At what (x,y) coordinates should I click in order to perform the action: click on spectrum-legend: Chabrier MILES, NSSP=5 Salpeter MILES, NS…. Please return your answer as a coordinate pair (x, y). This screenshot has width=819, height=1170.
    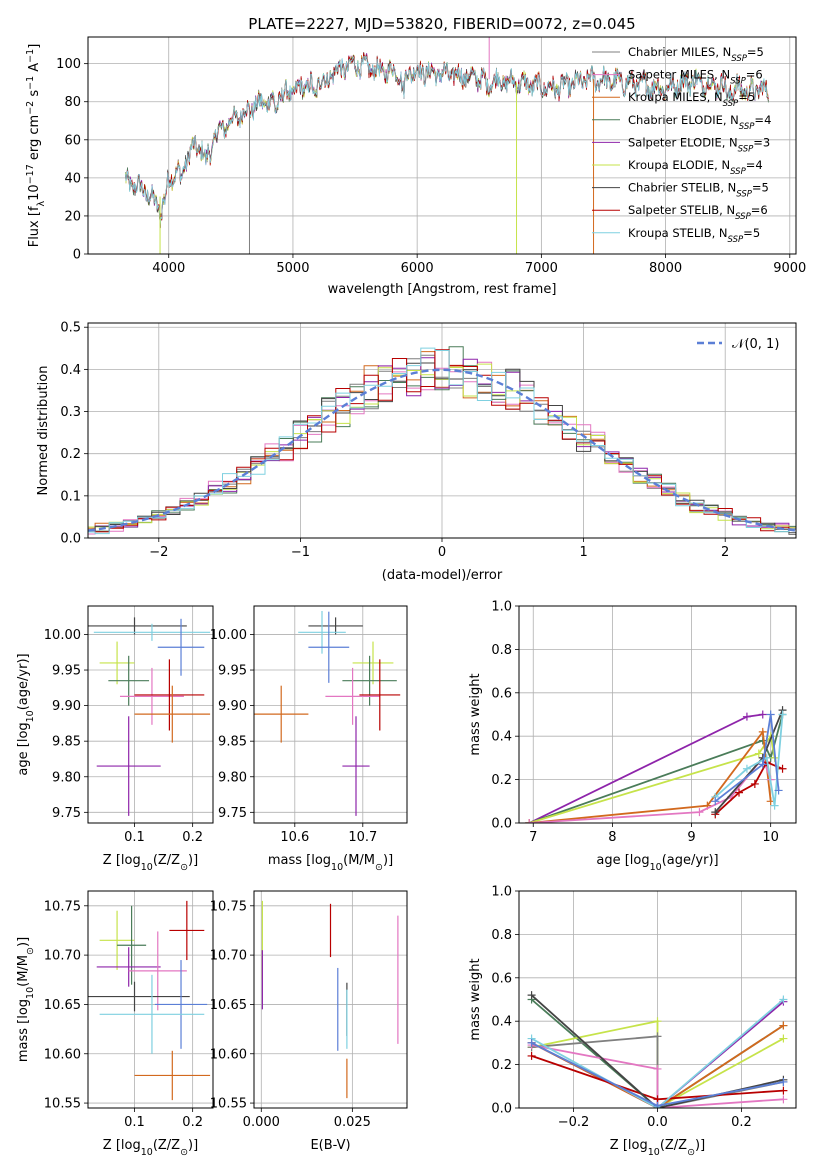
    Looking at the image, I should click on (681, 145).